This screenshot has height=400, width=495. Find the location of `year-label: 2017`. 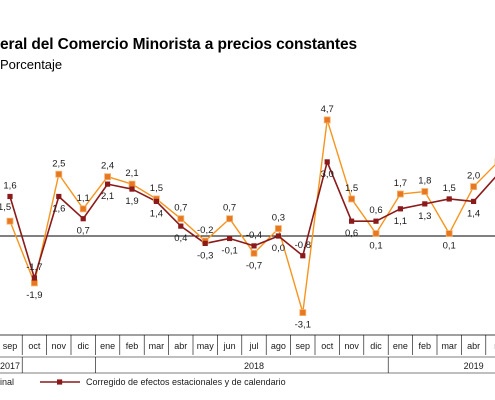

year-label: 2017 is located at coordinates (10, 366).